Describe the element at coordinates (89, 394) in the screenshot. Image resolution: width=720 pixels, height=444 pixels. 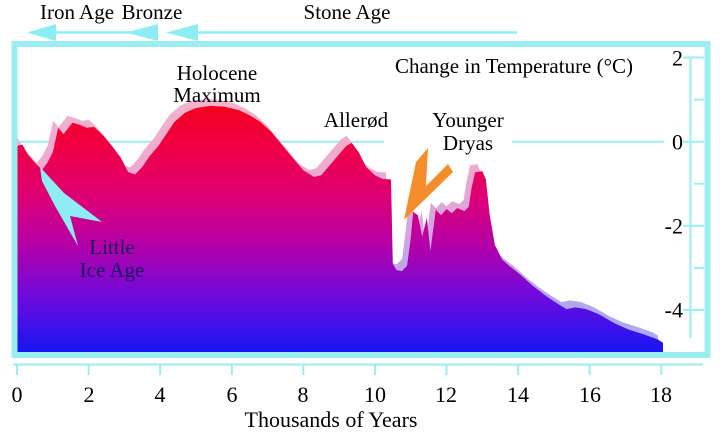
I see `x-tick-label: 2` at that location.